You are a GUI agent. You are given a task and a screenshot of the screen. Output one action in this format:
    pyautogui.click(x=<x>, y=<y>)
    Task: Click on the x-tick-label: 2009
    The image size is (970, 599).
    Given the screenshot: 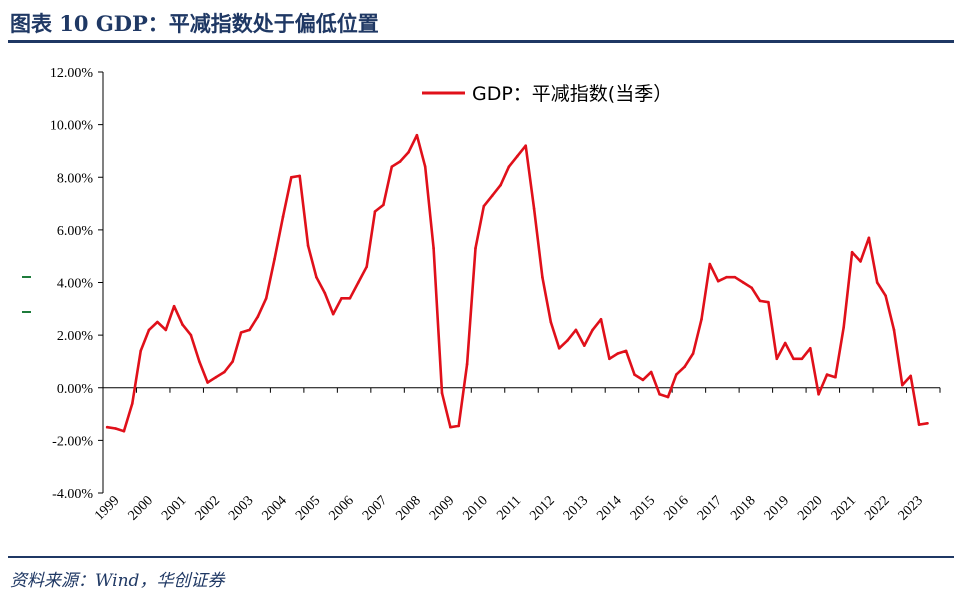 What is the action you would take?
    pyautogui.click(x=442, y=508)
    